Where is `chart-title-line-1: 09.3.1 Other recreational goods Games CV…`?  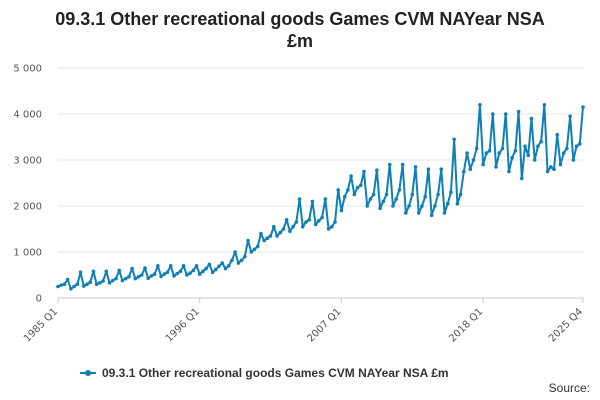
chart-title-line-1: 09.3.1 Other recreational goods Games CV… is located at coordinates (300, 19).